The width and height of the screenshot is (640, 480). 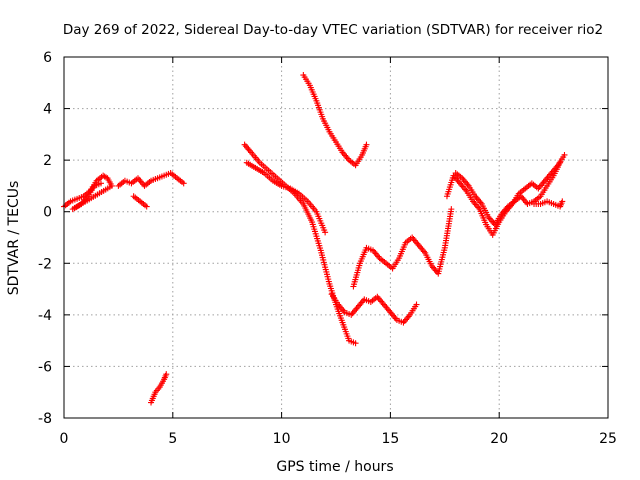 What do you see at coordinates (45, 264) in the screenshot?
I see `y-tick-label: -2` at bounding box center [45, 264].